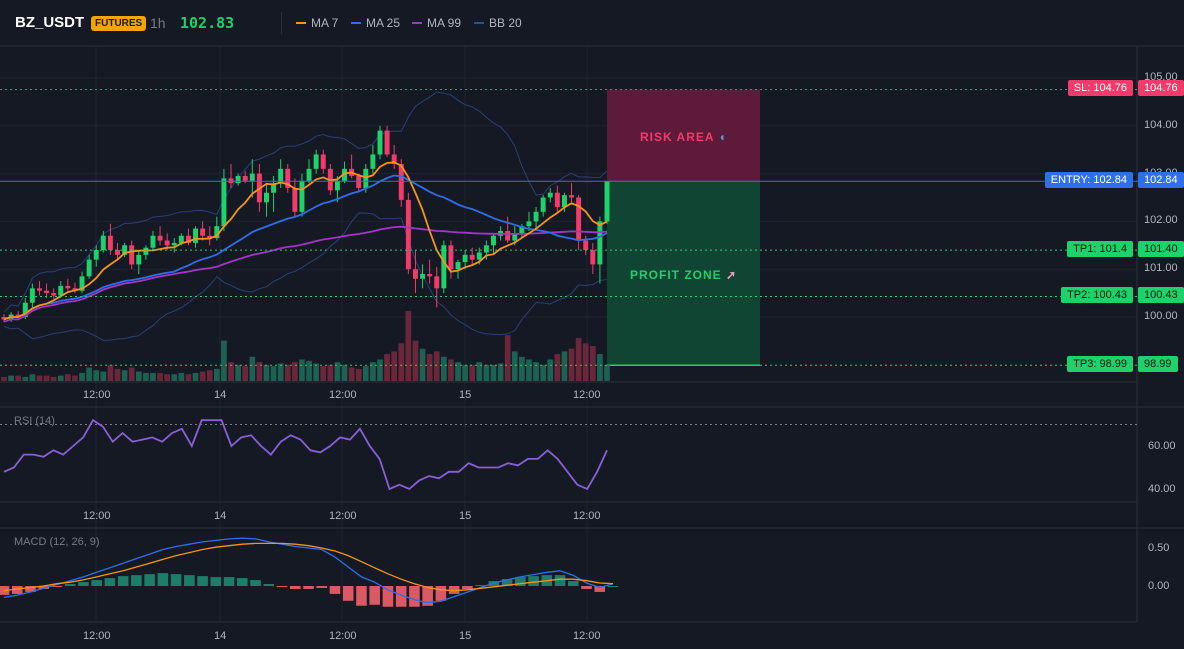  I want to click on tp2-tag: TP2: 100.43, so click(1097, 295).